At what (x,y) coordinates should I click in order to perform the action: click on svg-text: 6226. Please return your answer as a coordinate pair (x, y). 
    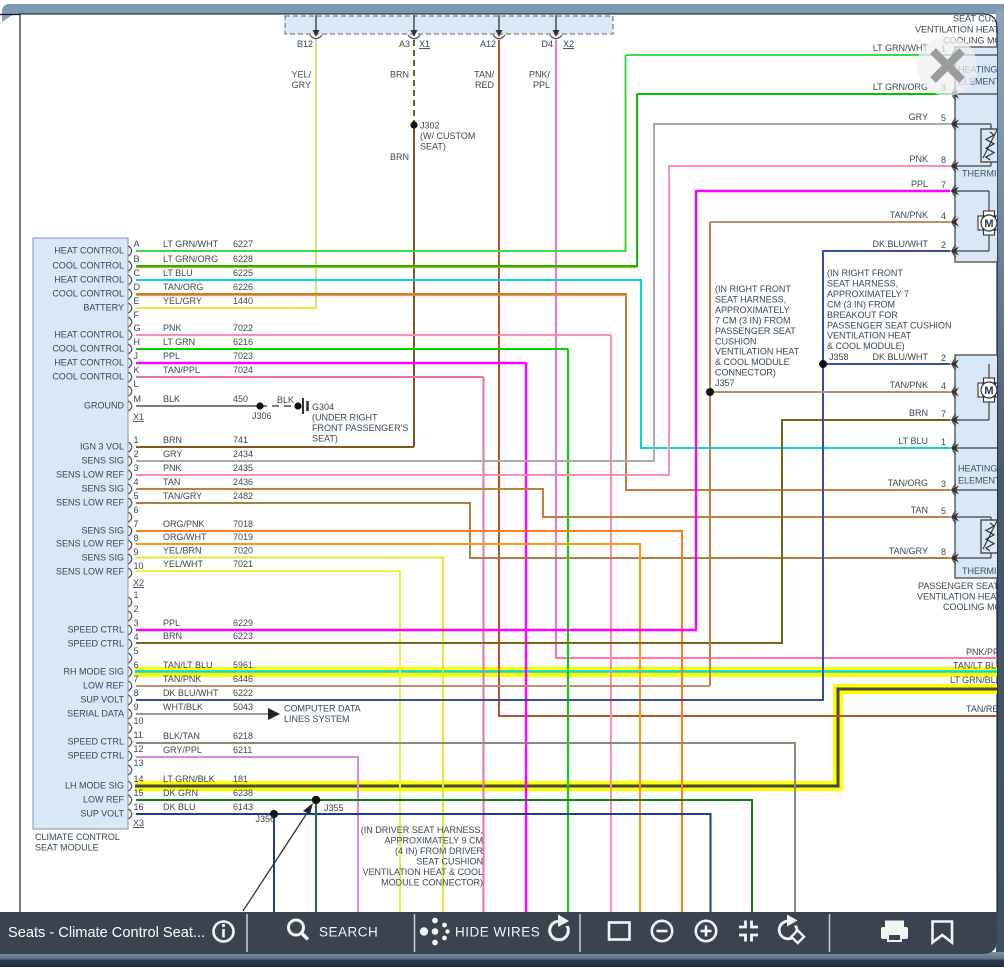
    Looking at the image, I should click on (243, 287).